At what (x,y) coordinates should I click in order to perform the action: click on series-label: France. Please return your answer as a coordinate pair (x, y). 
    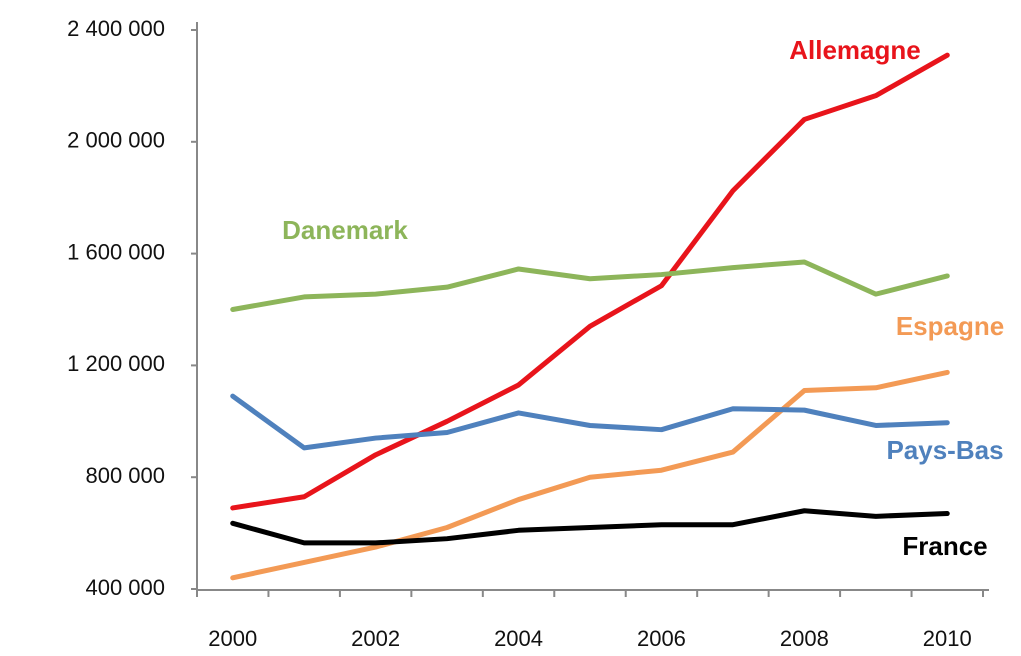
    Looking at the image, I should click on (944, 546).